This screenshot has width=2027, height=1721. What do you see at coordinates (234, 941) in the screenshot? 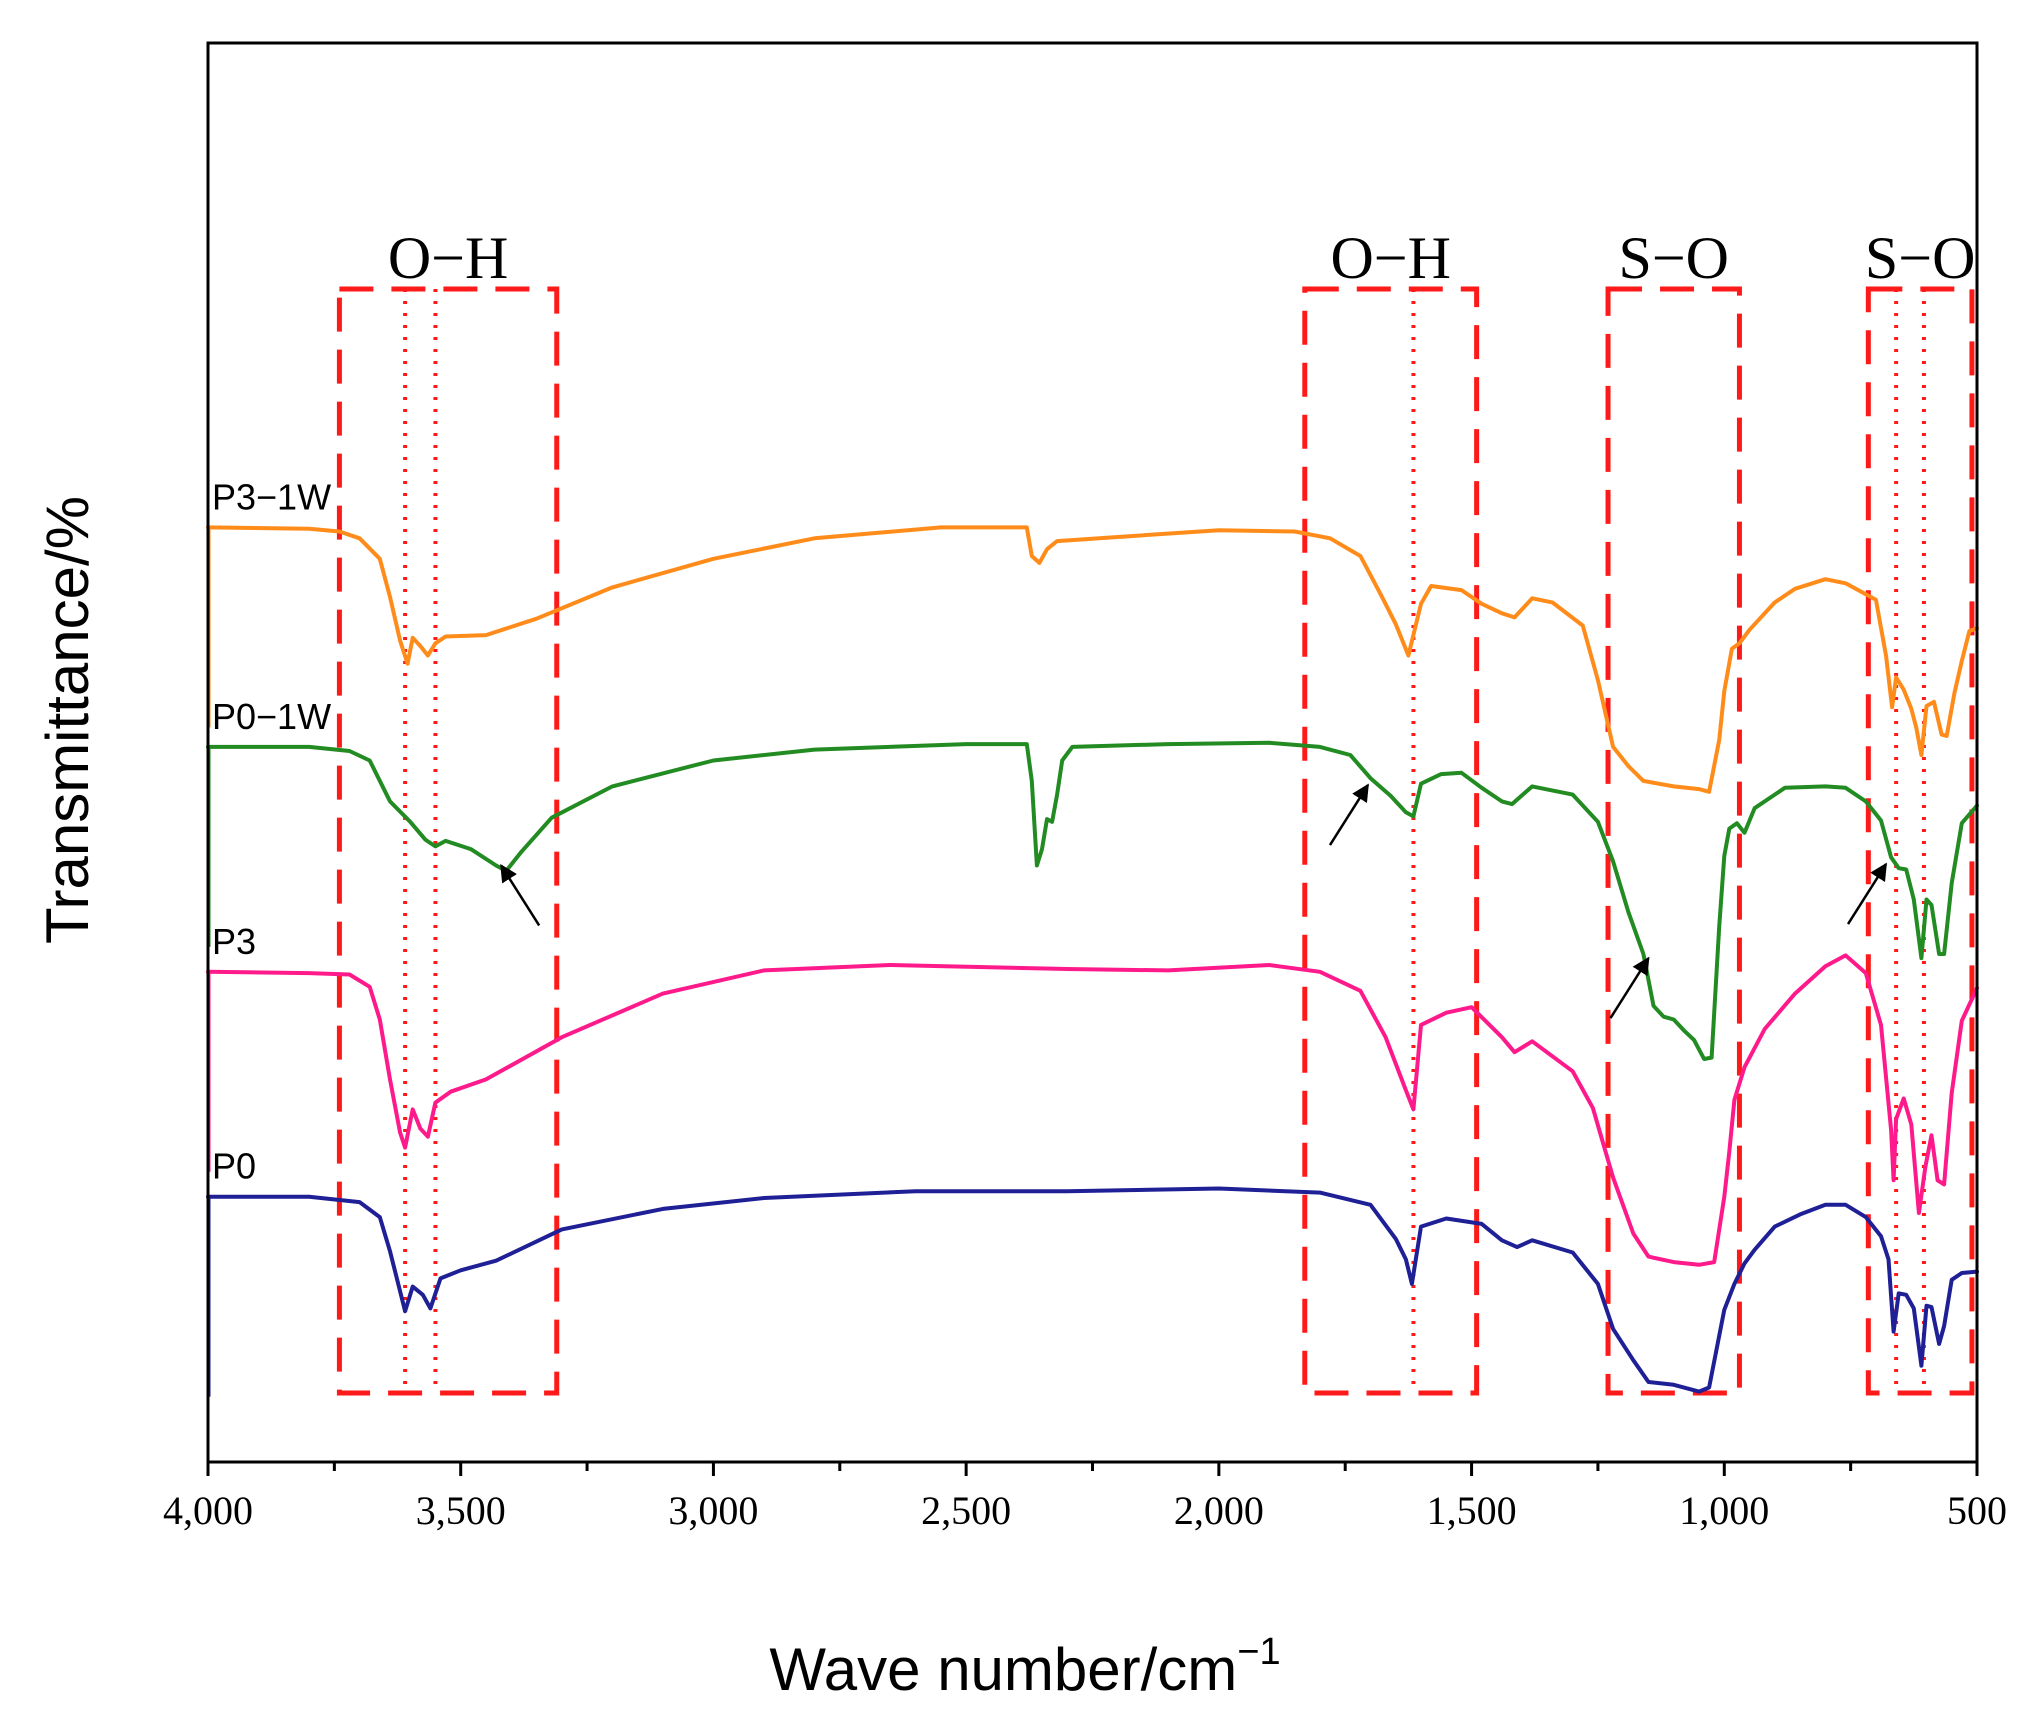
I see `series-label-p3: P3` at bounding box center [234, 941].